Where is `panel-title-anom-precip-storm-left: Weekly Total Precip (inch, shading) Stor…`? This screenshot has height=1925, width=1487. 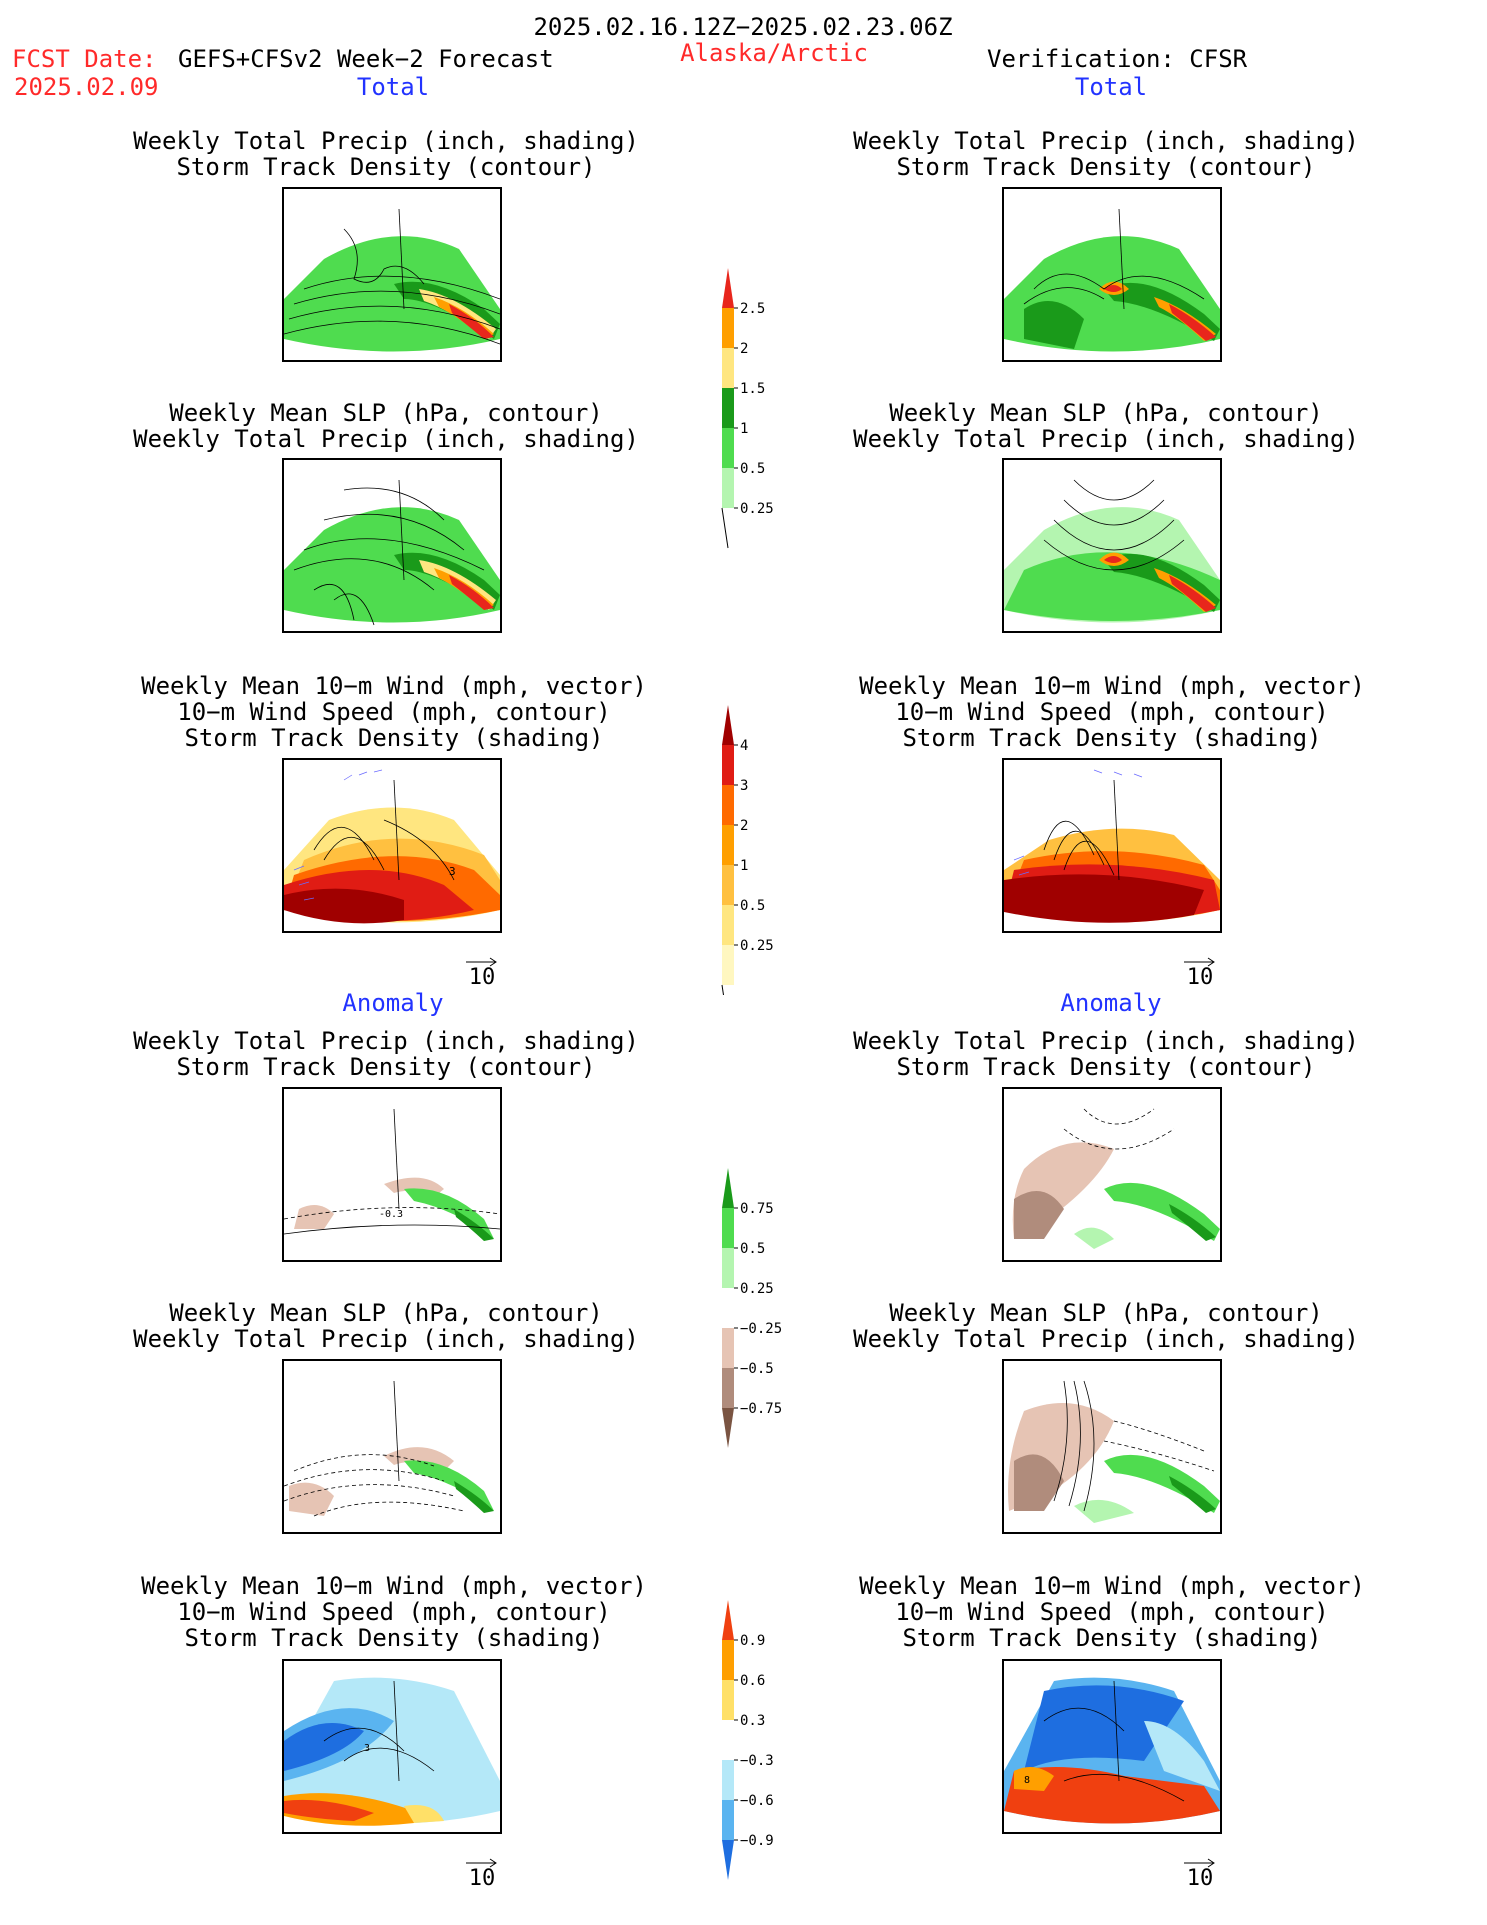
panel-title-anom-precip-storm-left: Weekly Total Precip (inch, shading) Stor… is located at coordinates (386, 1054).